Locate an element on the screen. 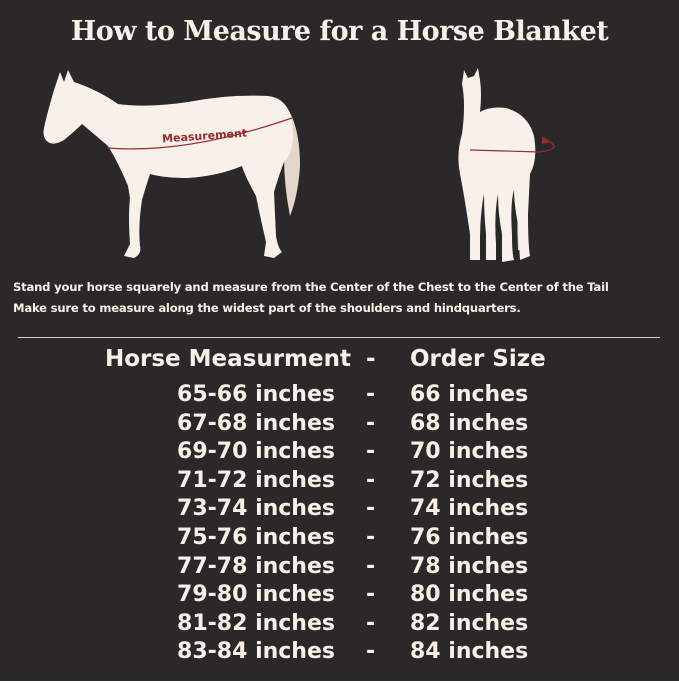  measurement-cell: 75-76 inches is located at coordinates (256, 537).